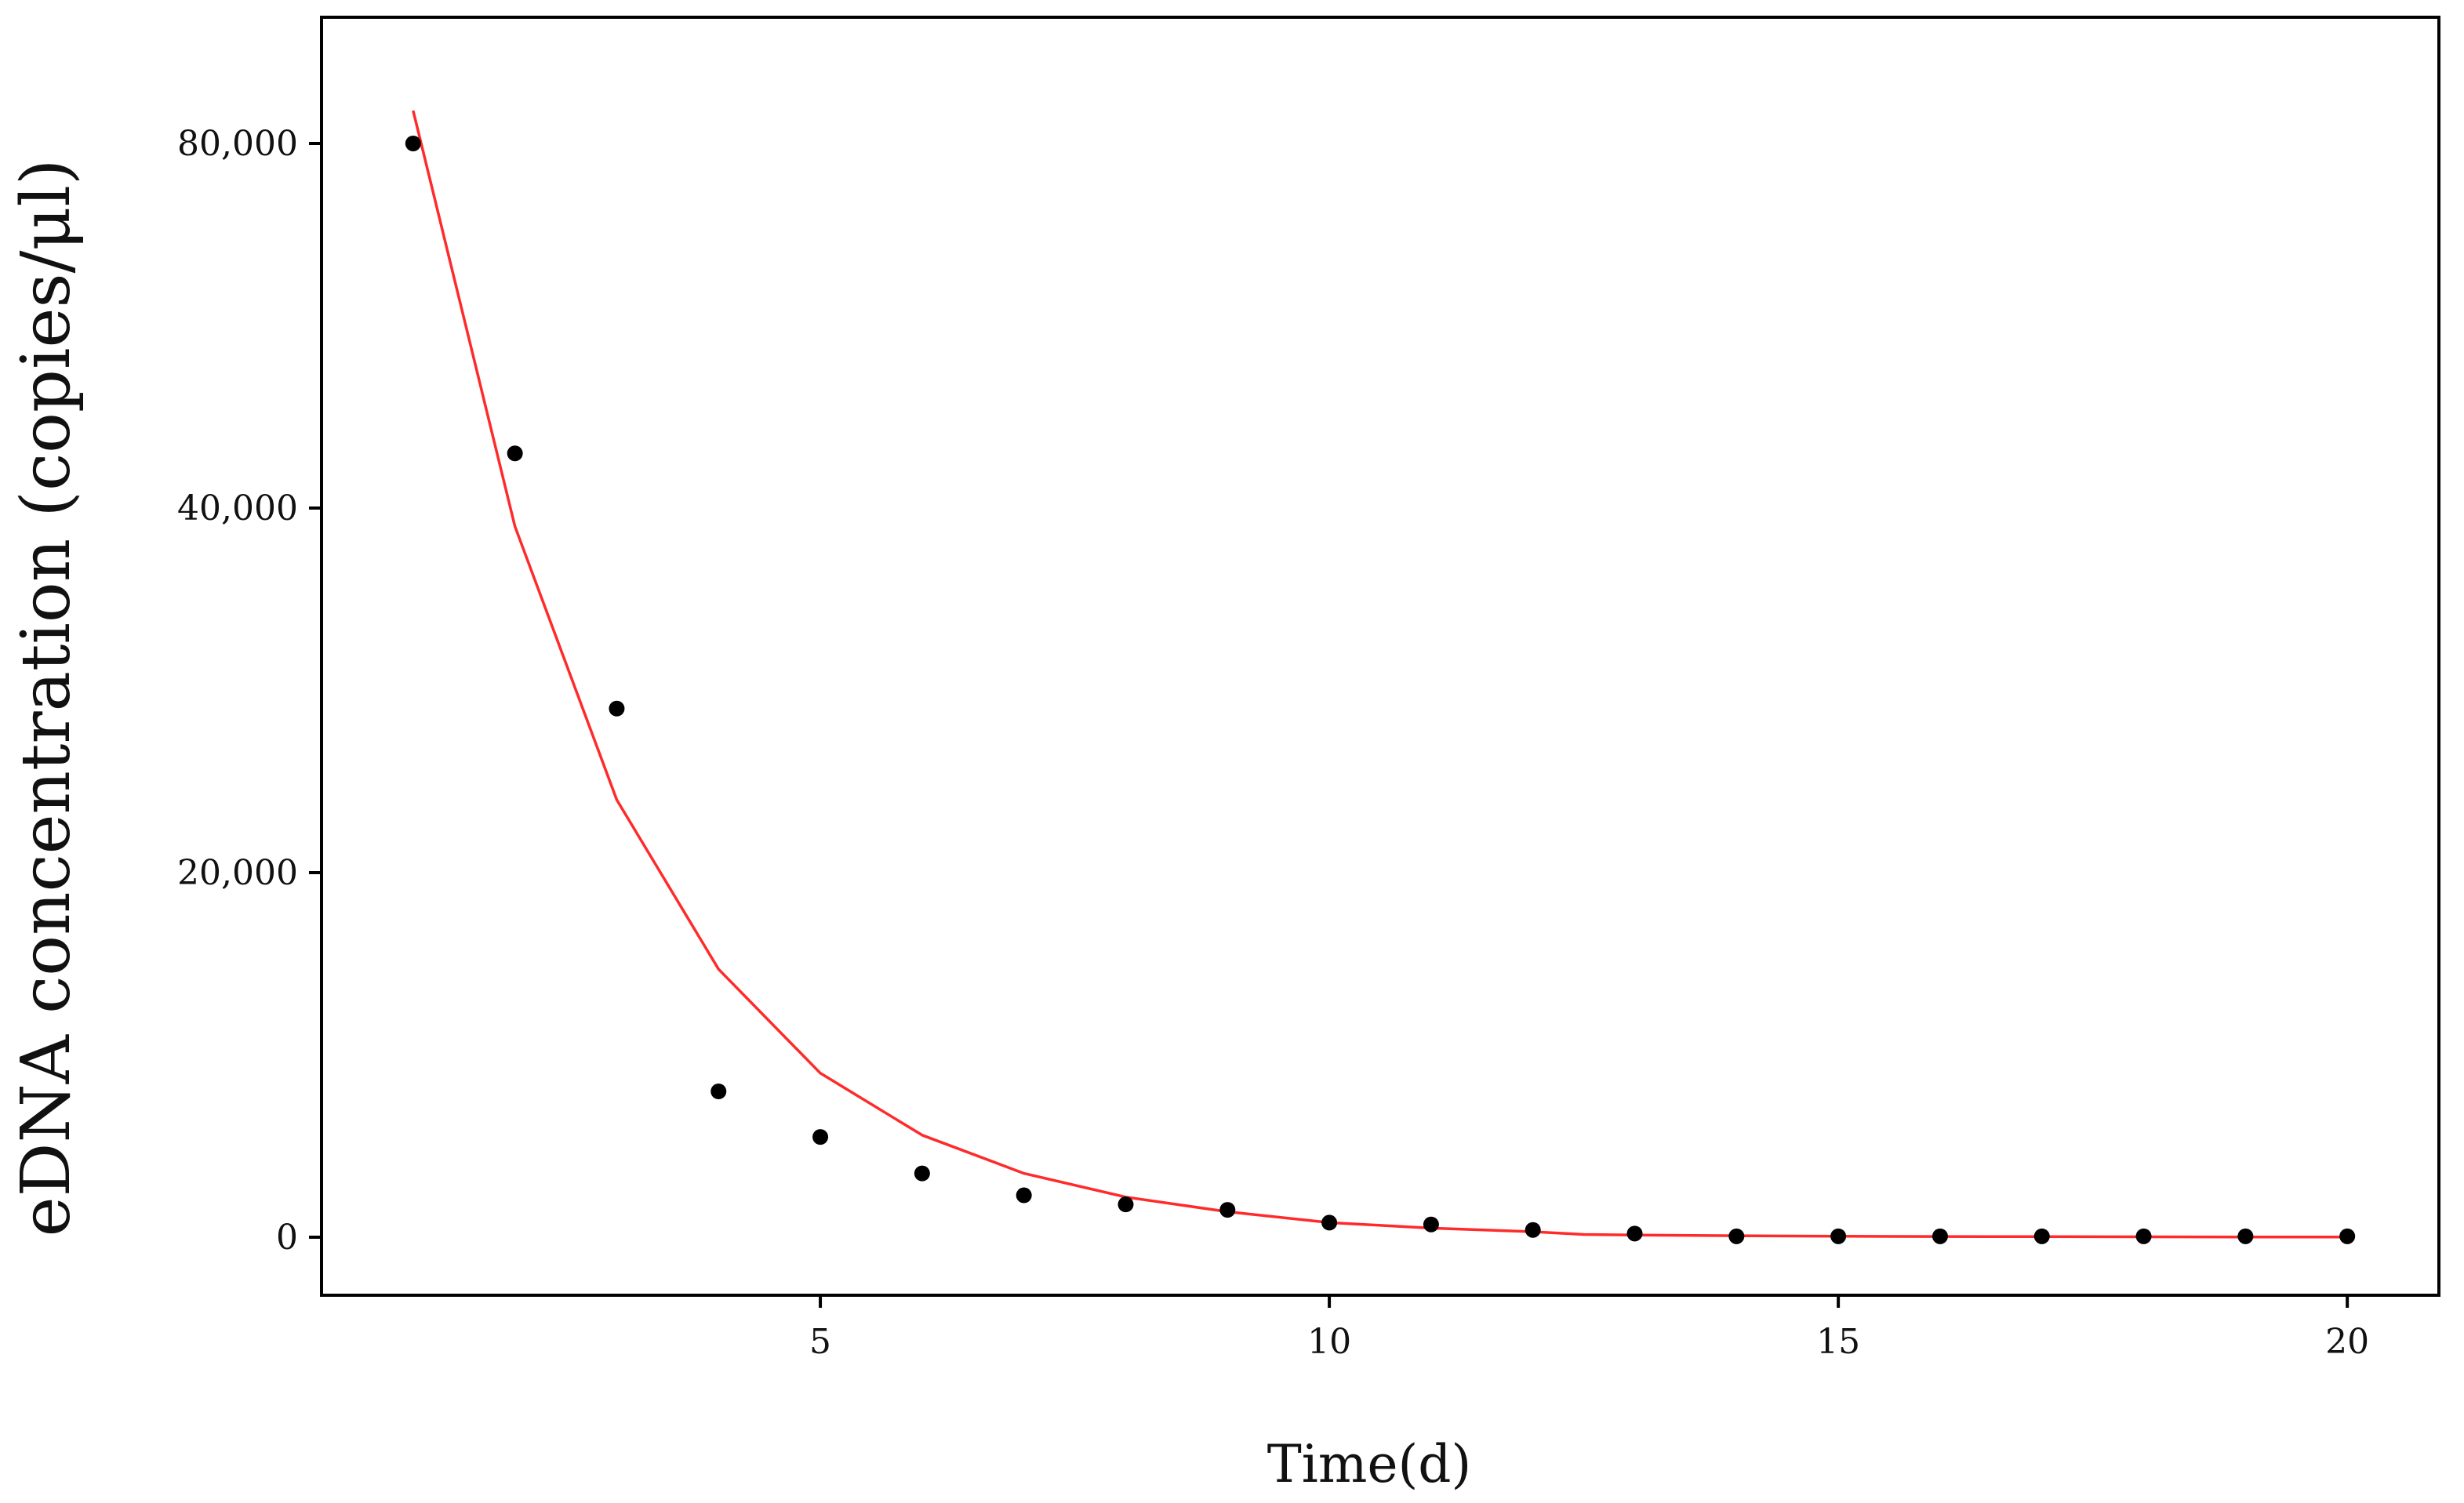 This screenshot has height=1503, width=2464. I want to click on x-tick-label: 10, so click(1329, 1342).